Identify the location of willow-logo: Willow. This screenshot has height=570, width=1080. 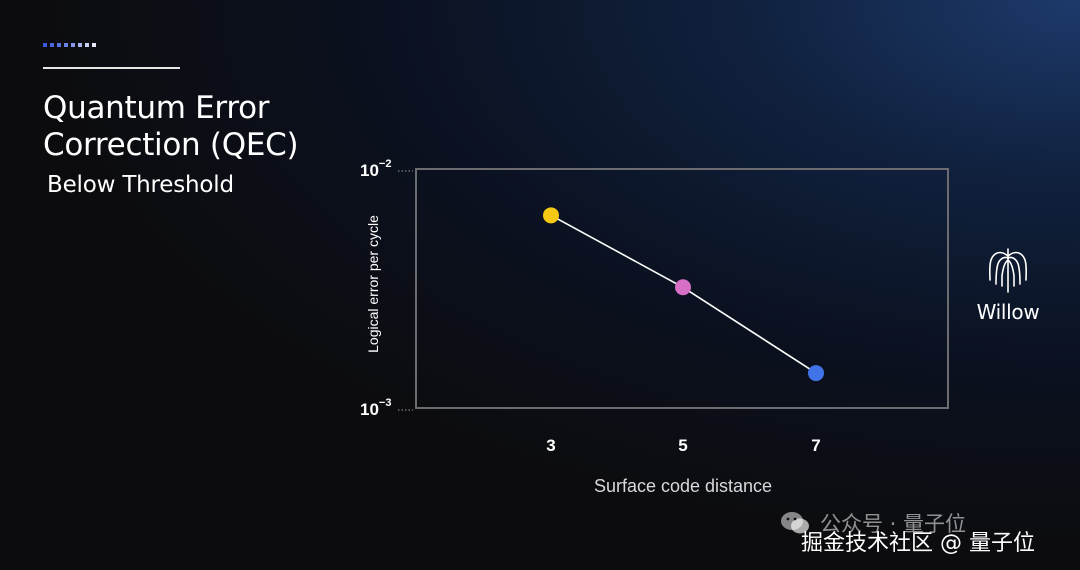
(1008, 285).